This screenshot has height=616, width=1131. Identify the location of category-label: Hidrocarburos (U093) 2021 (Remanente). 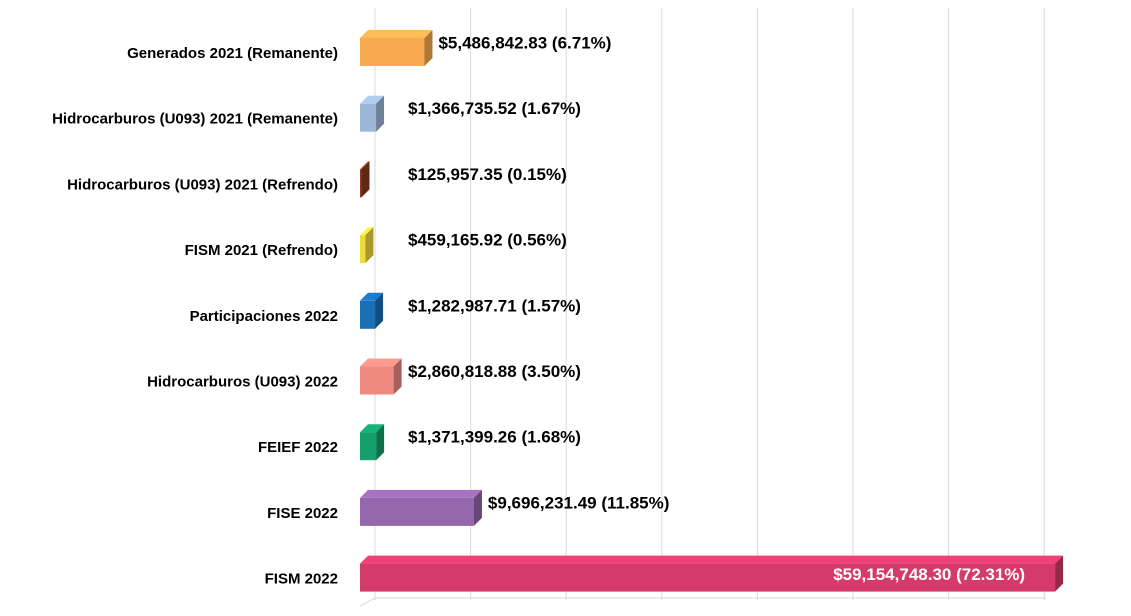
(195, 119).